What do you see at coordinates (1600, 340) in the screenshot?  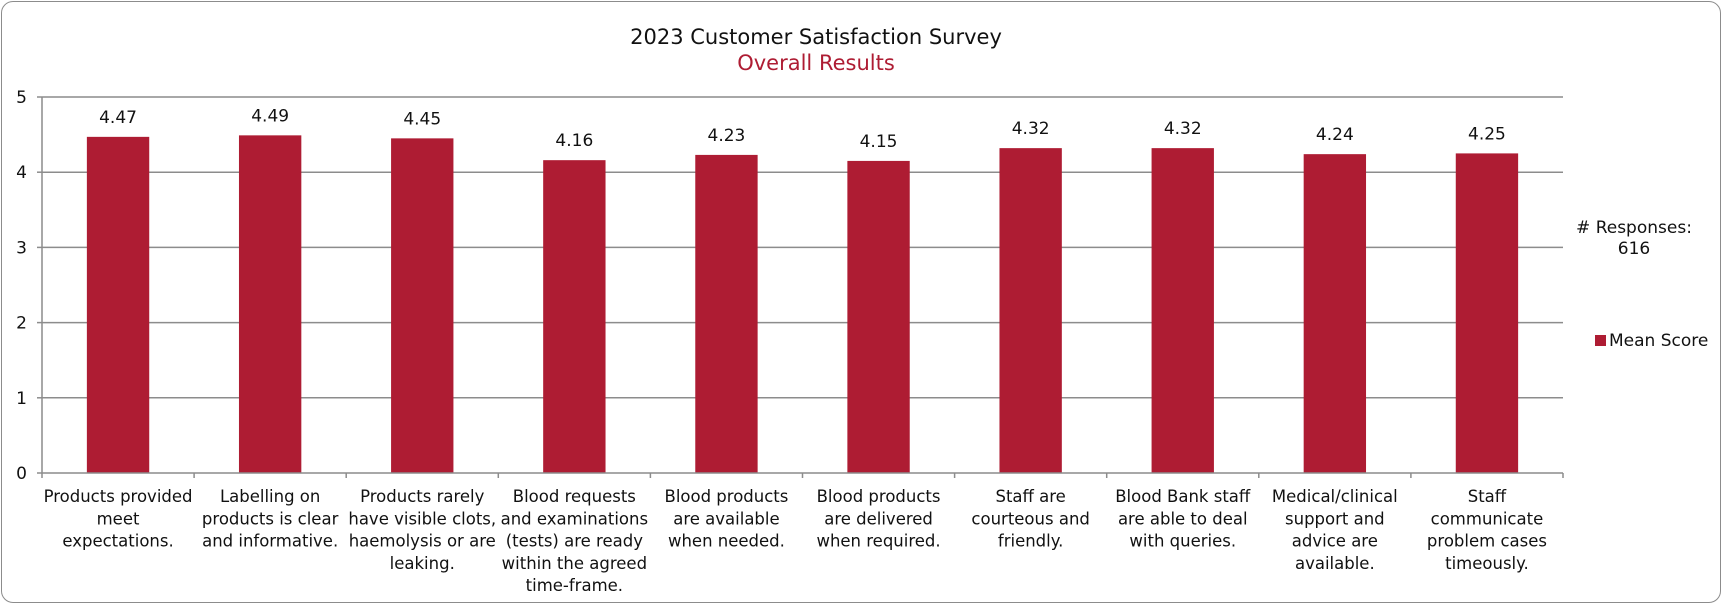 I see `legend-swatch` at bounding box center [1600, 340].